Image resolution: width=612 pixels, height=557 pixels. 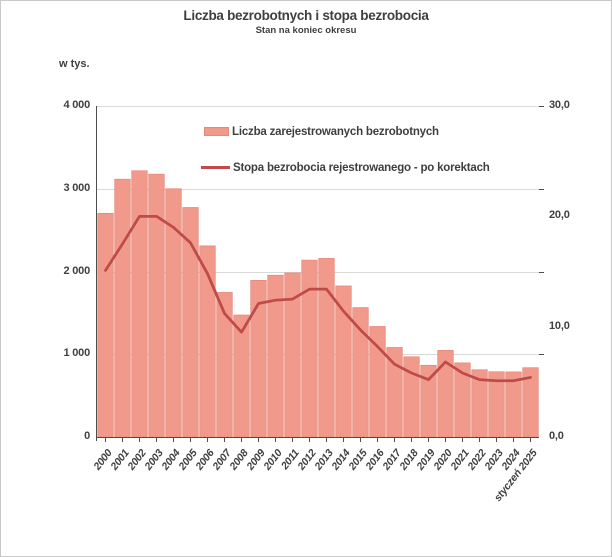 What do you see at coordinates (306, 15) in the screenshot?
I see `chart-title: Liczba bezrobotnych i stopa bezrobocia` at bounding box center [306, 15].